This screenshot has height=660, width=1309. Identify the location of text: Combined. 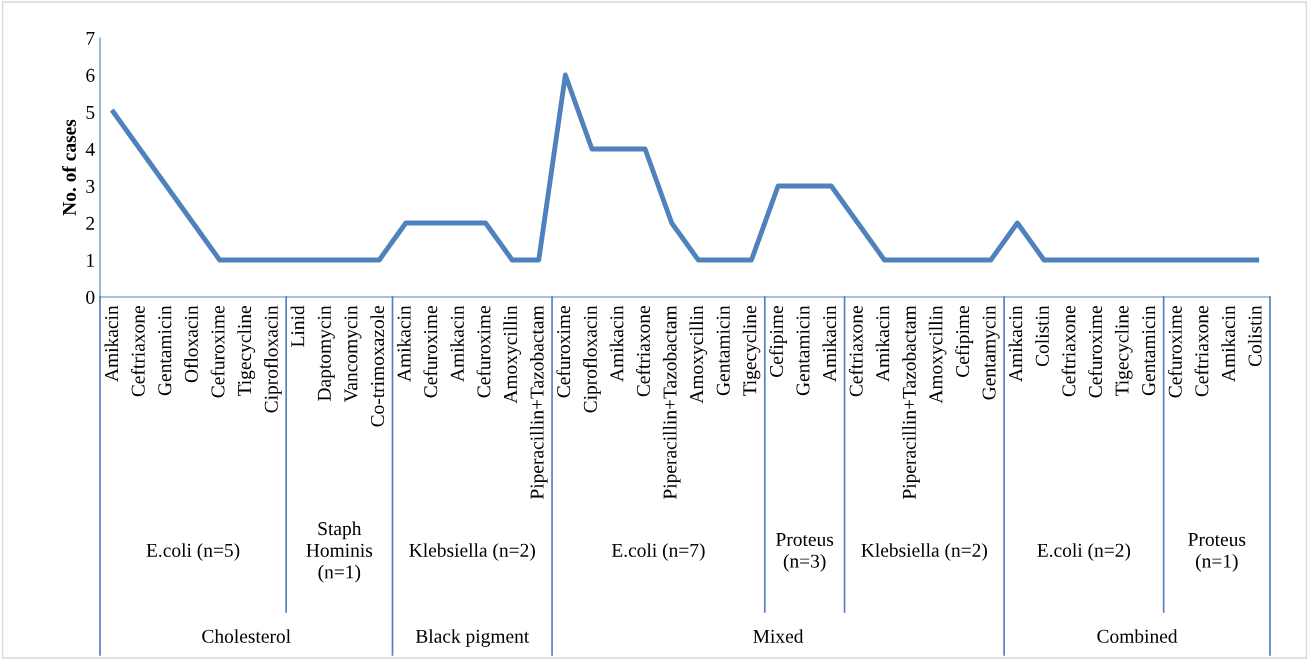
(1137, 636).